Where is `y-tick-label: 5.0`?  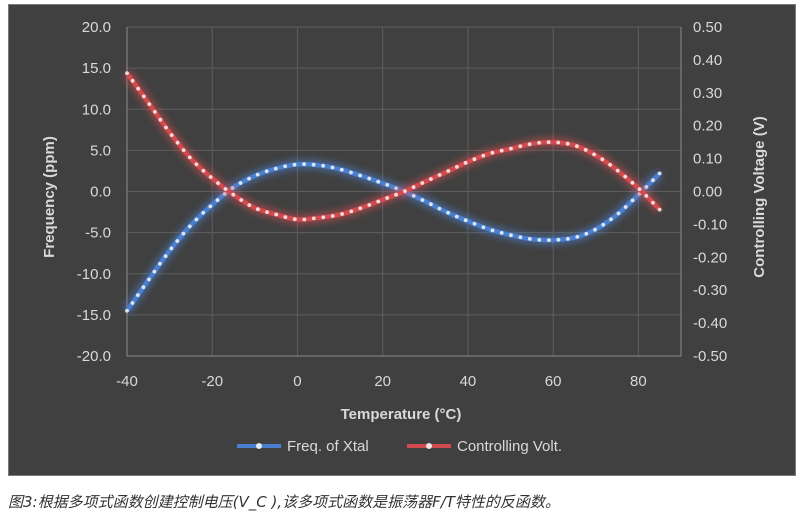 y-tick-label: 5.0 is located at coordinates (100, 150).